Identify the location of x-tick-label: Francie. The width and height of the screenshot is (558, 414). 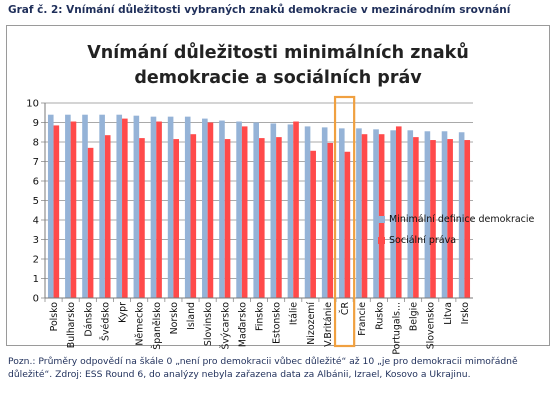
(362, 319).